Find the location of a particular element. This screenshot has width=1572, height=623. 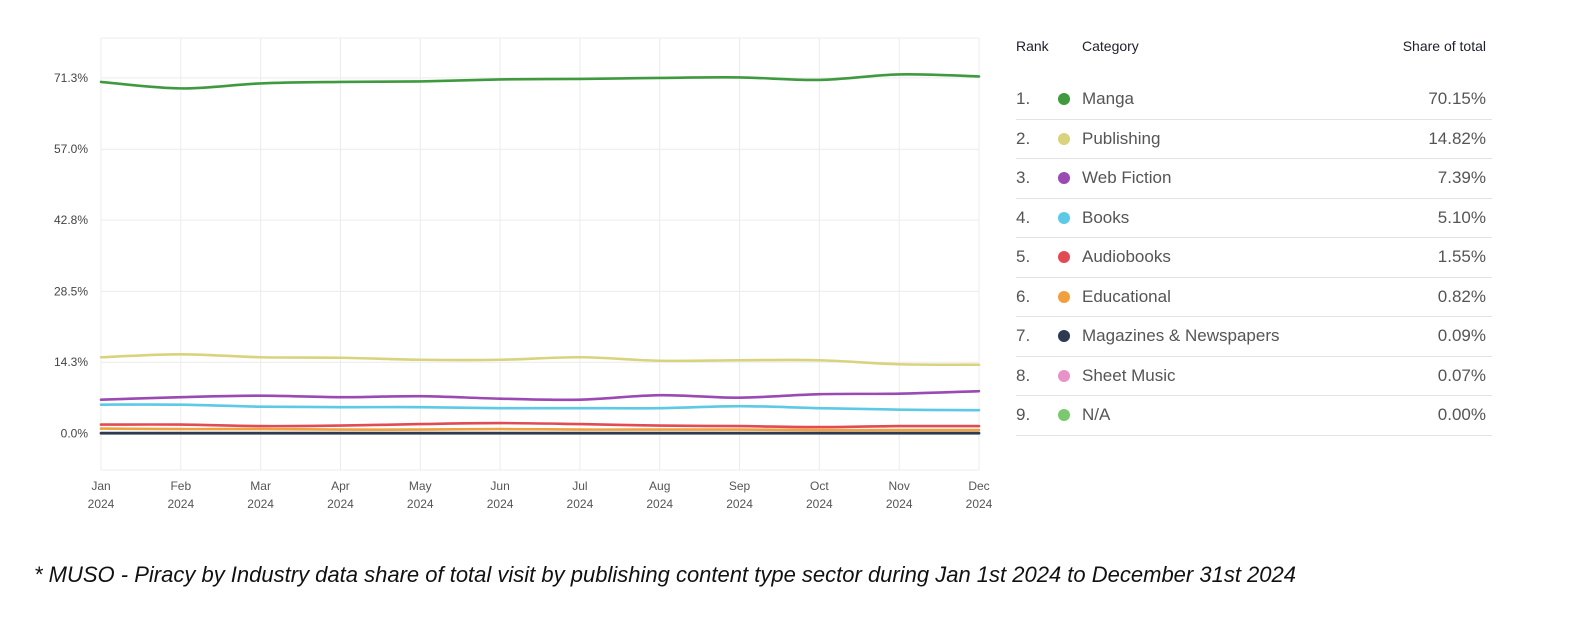

legend-row: 5. Audiobooks 1.55% is located at coordinates (1254, 258).